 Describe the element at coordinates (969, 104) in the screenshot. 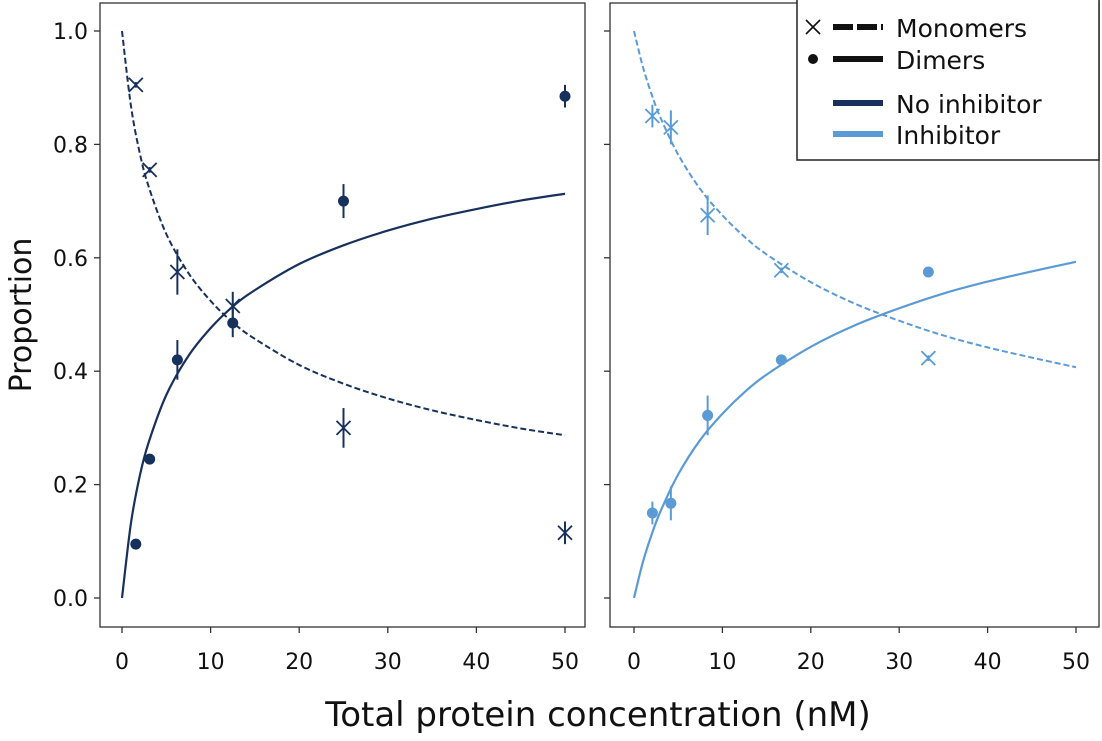

I see `legend-label: No inhibitor` at that location.